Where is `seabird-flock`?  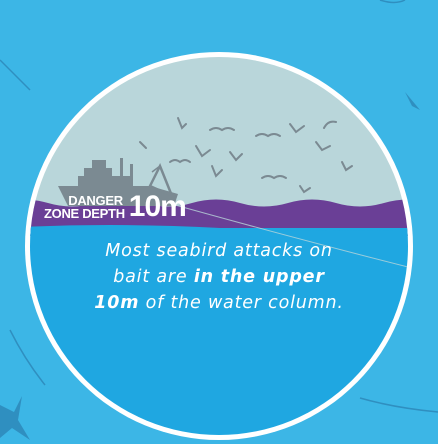 seabird-flock is located at coordinates (246, 155).